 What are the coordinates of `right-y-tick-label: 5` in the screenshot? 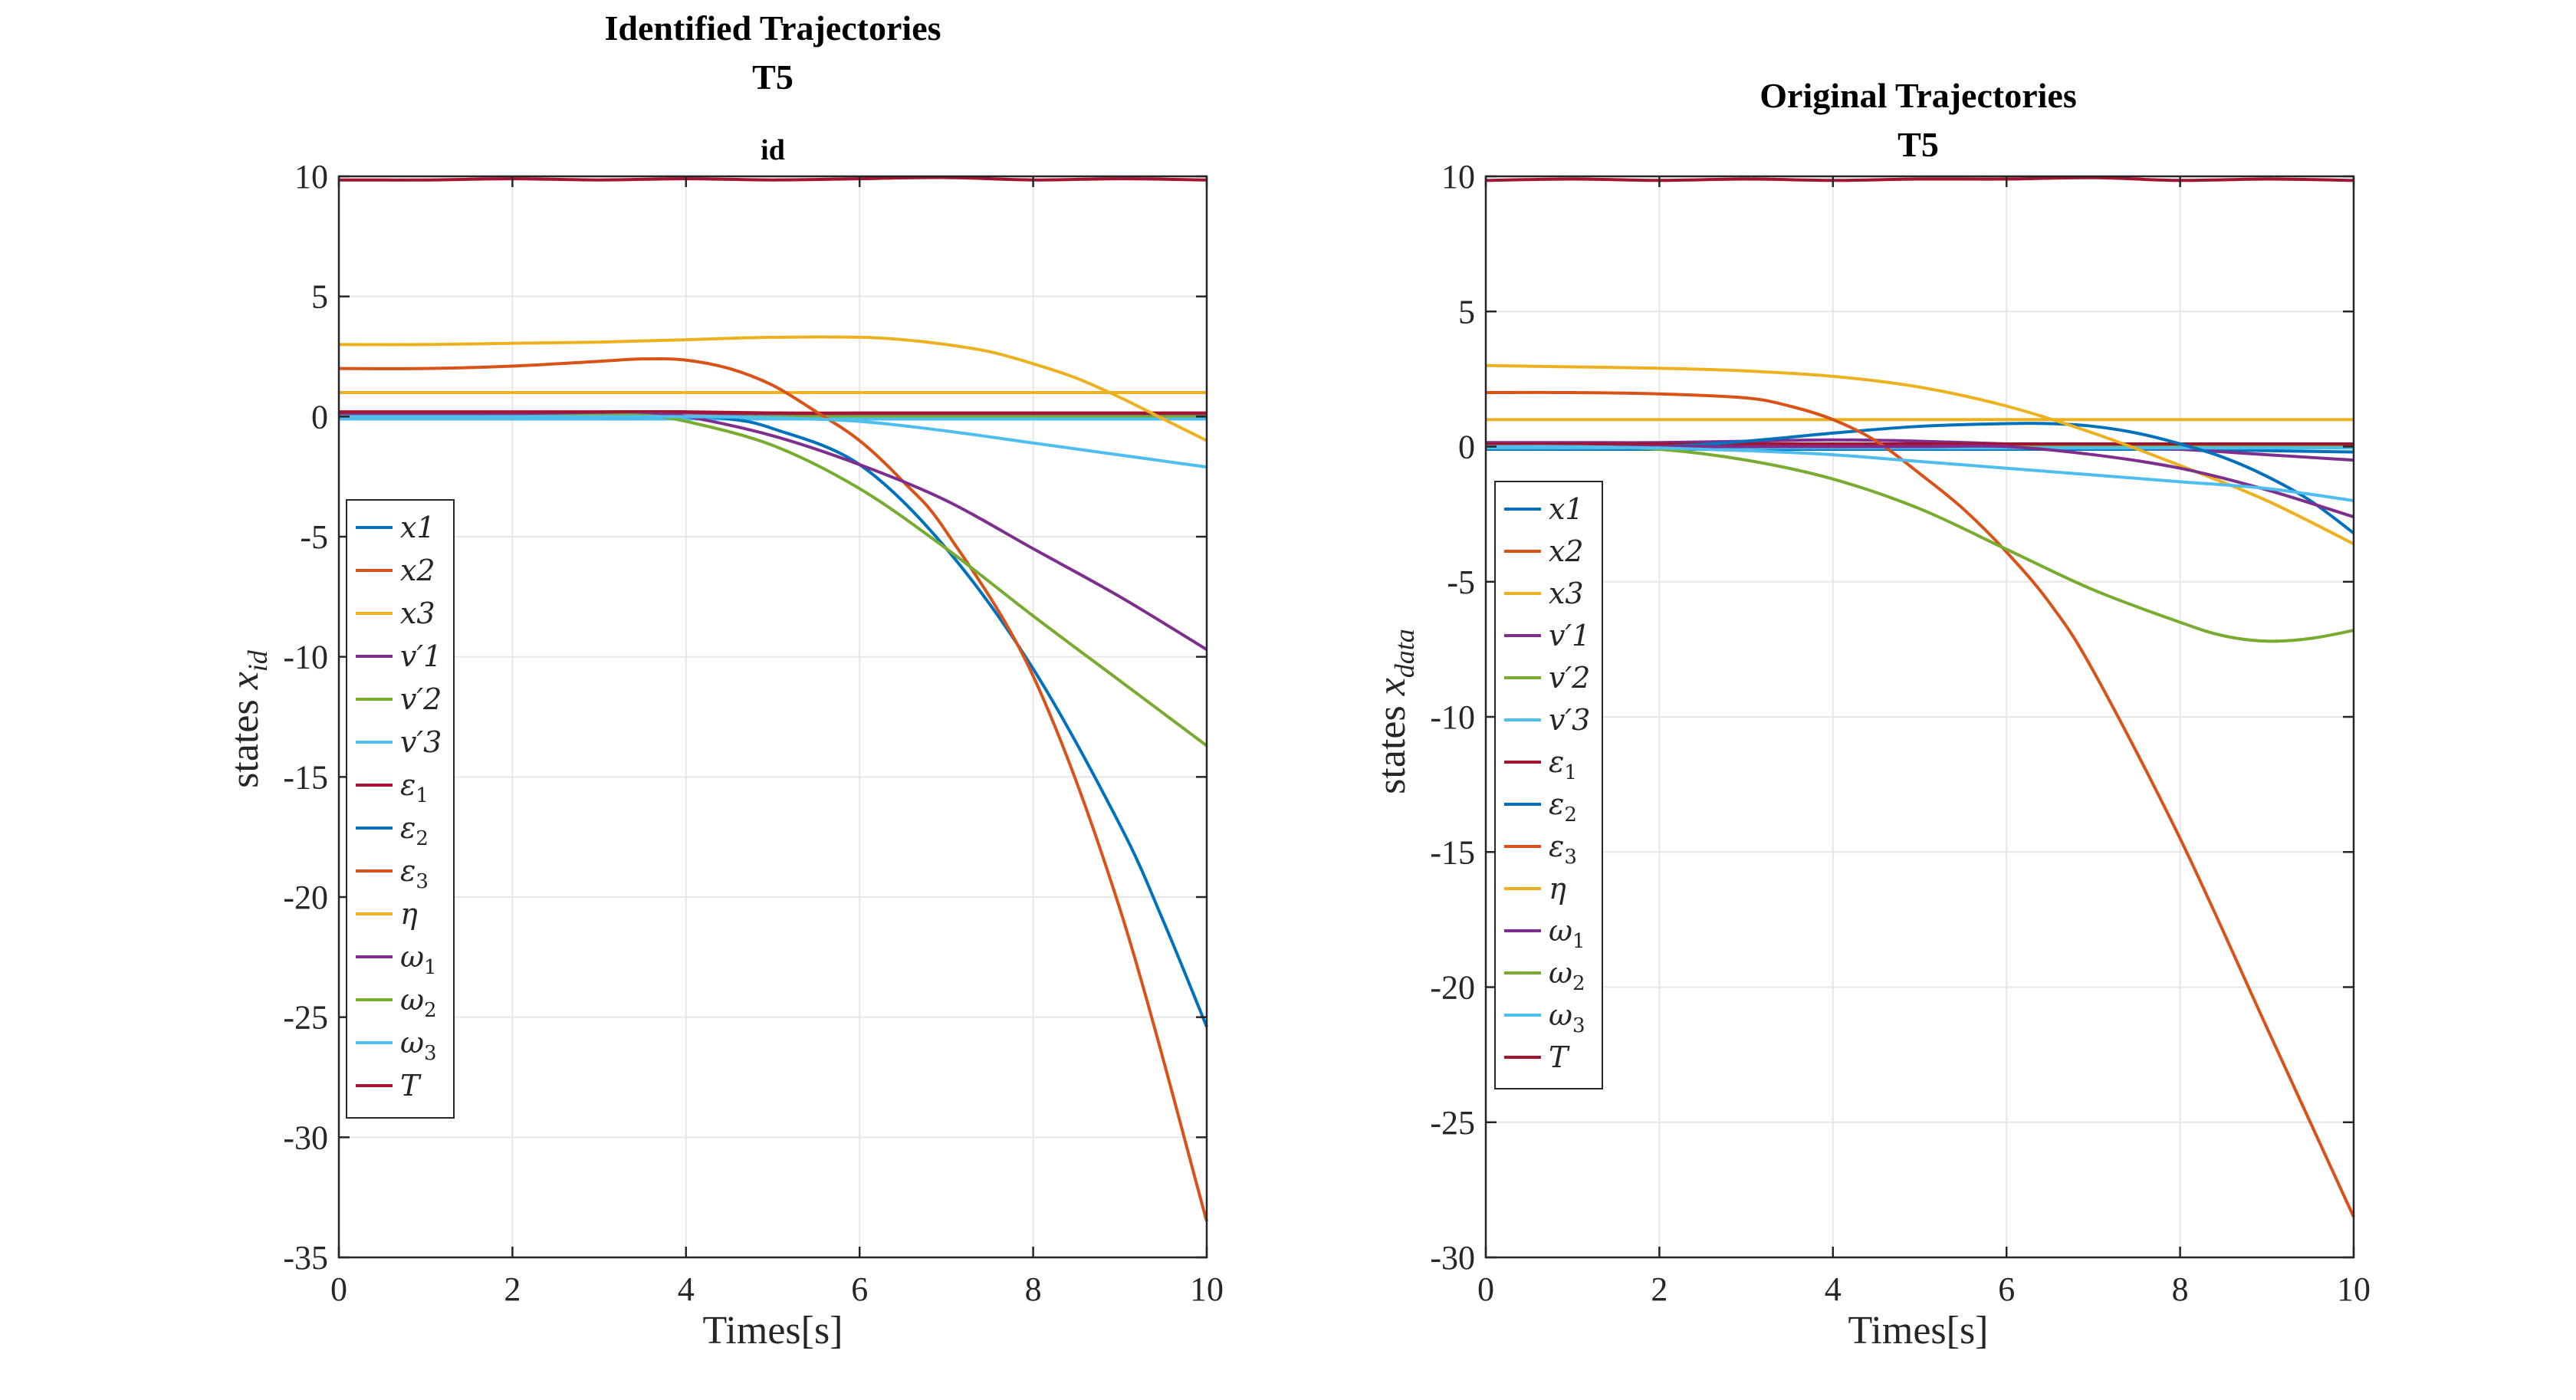 It's located at (1466, 311).